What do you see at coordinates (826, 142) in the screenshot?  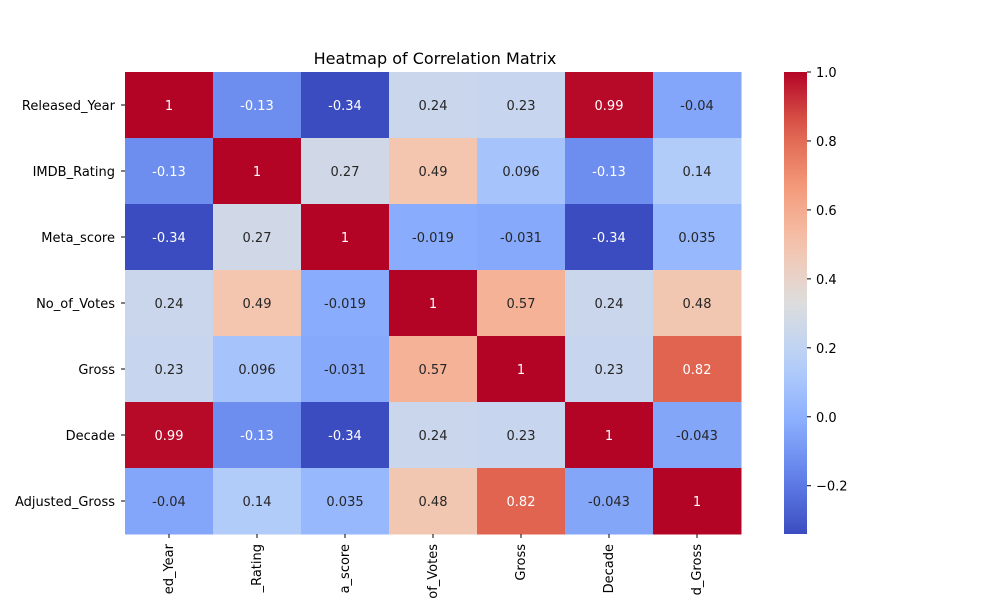 I see `colorbar-tick-label: 0.8` at bounding box center [826, 142].